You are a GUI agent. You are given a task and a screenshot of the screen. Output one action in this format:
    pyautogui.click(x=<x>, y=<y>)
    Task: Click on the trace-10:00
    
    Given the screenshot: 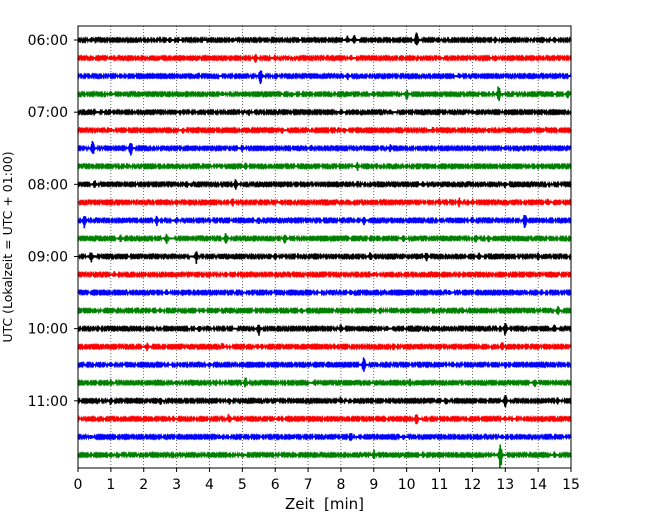 What is the action you would take?
    pyautogui.click(x=324, y=329)
    